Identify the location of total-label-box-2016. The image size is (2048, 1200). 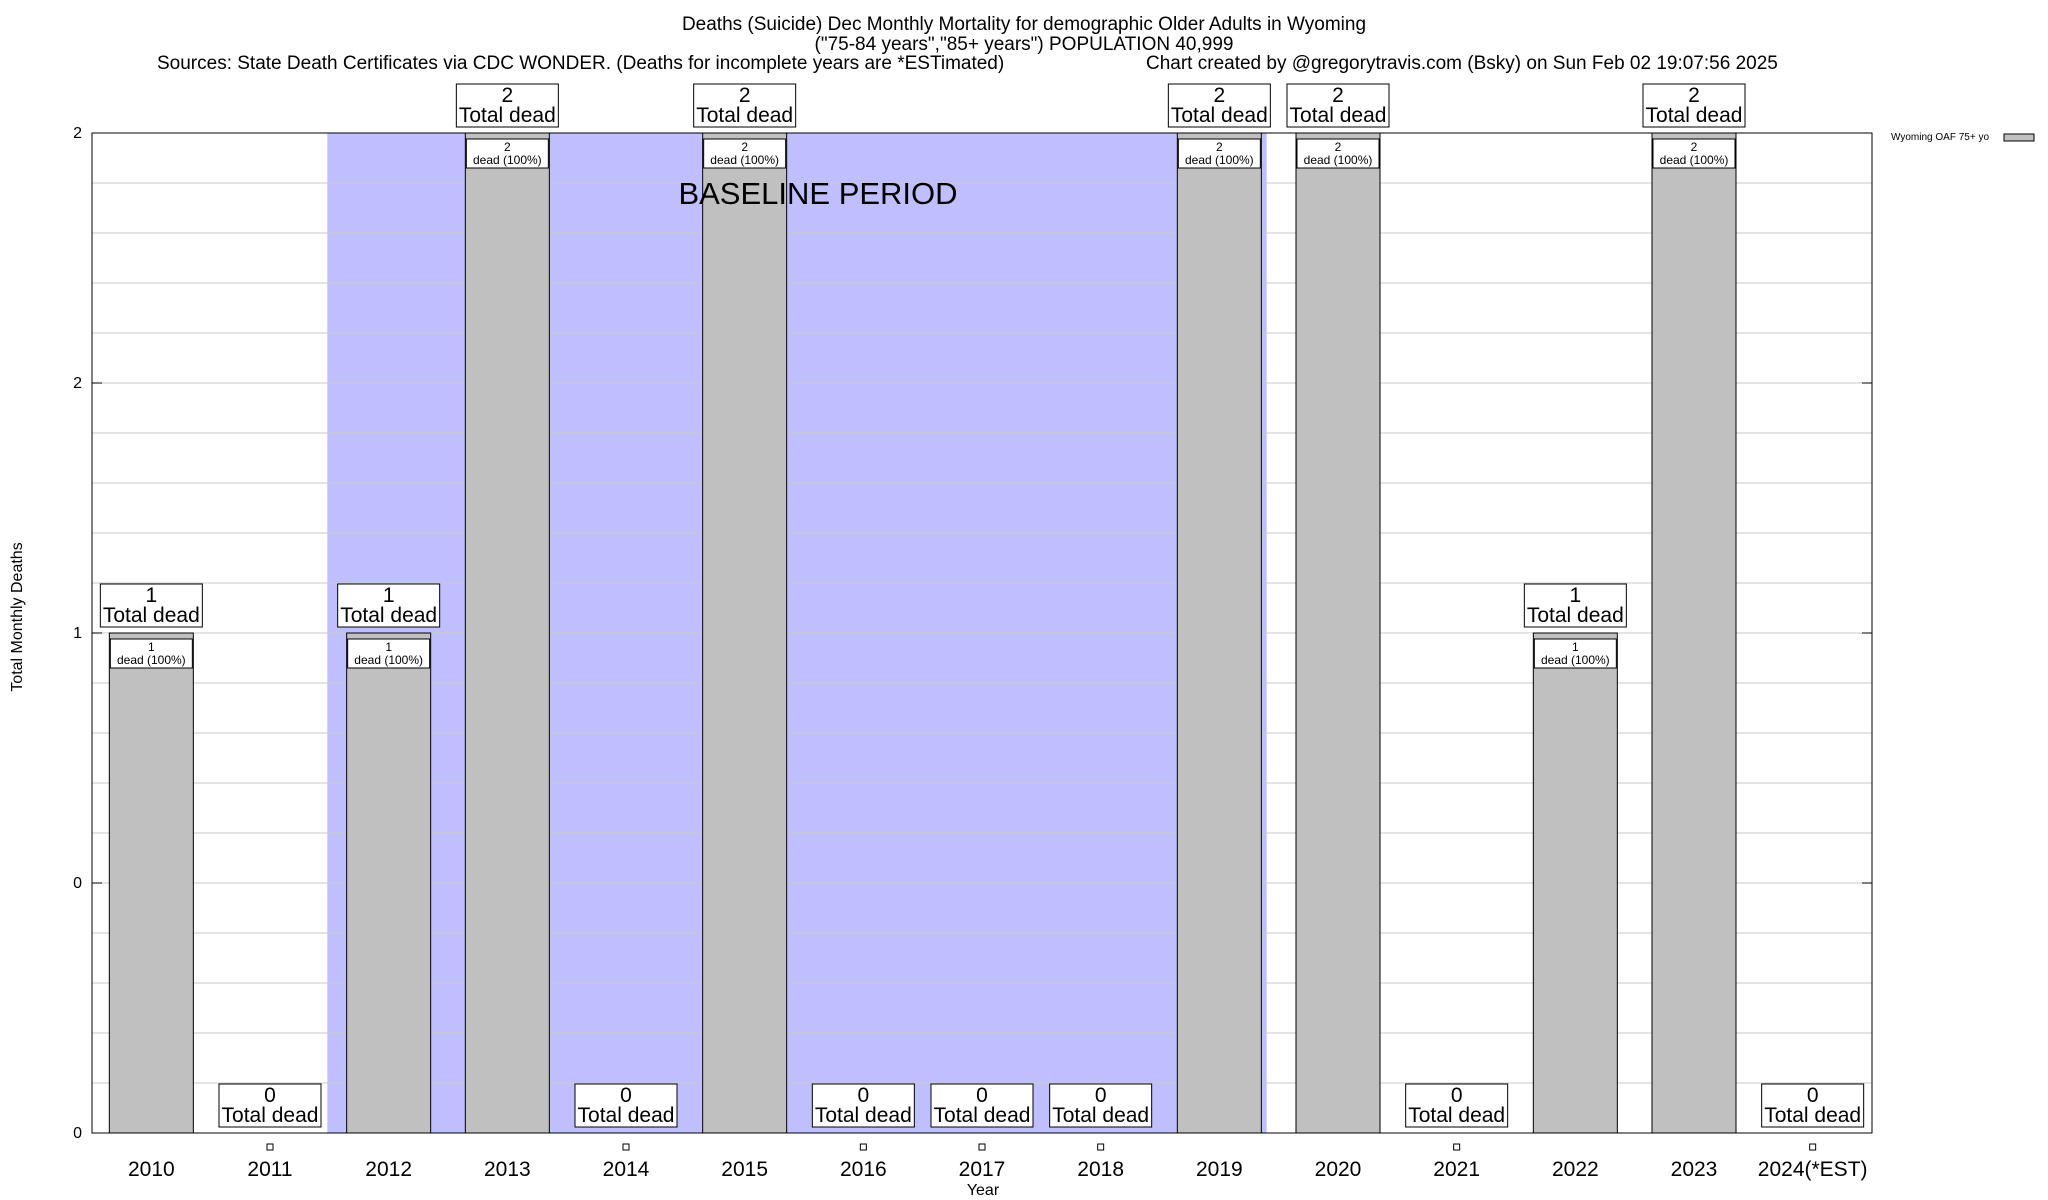
(863, 1105).